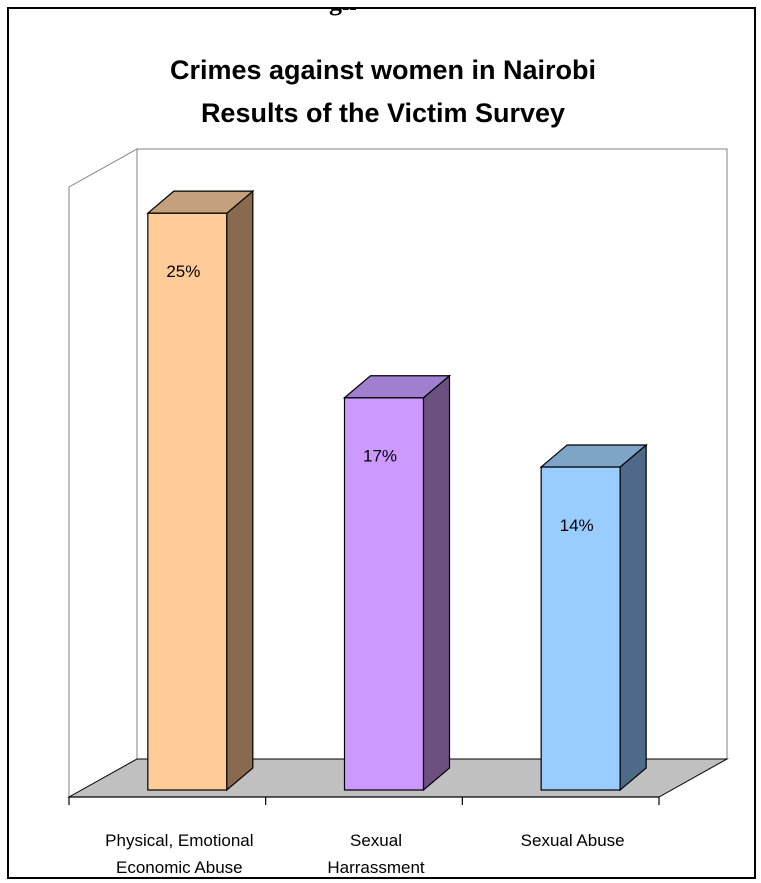 This screenshot has width=761, height=883. I want to click on left-wall, so click(103, 473).